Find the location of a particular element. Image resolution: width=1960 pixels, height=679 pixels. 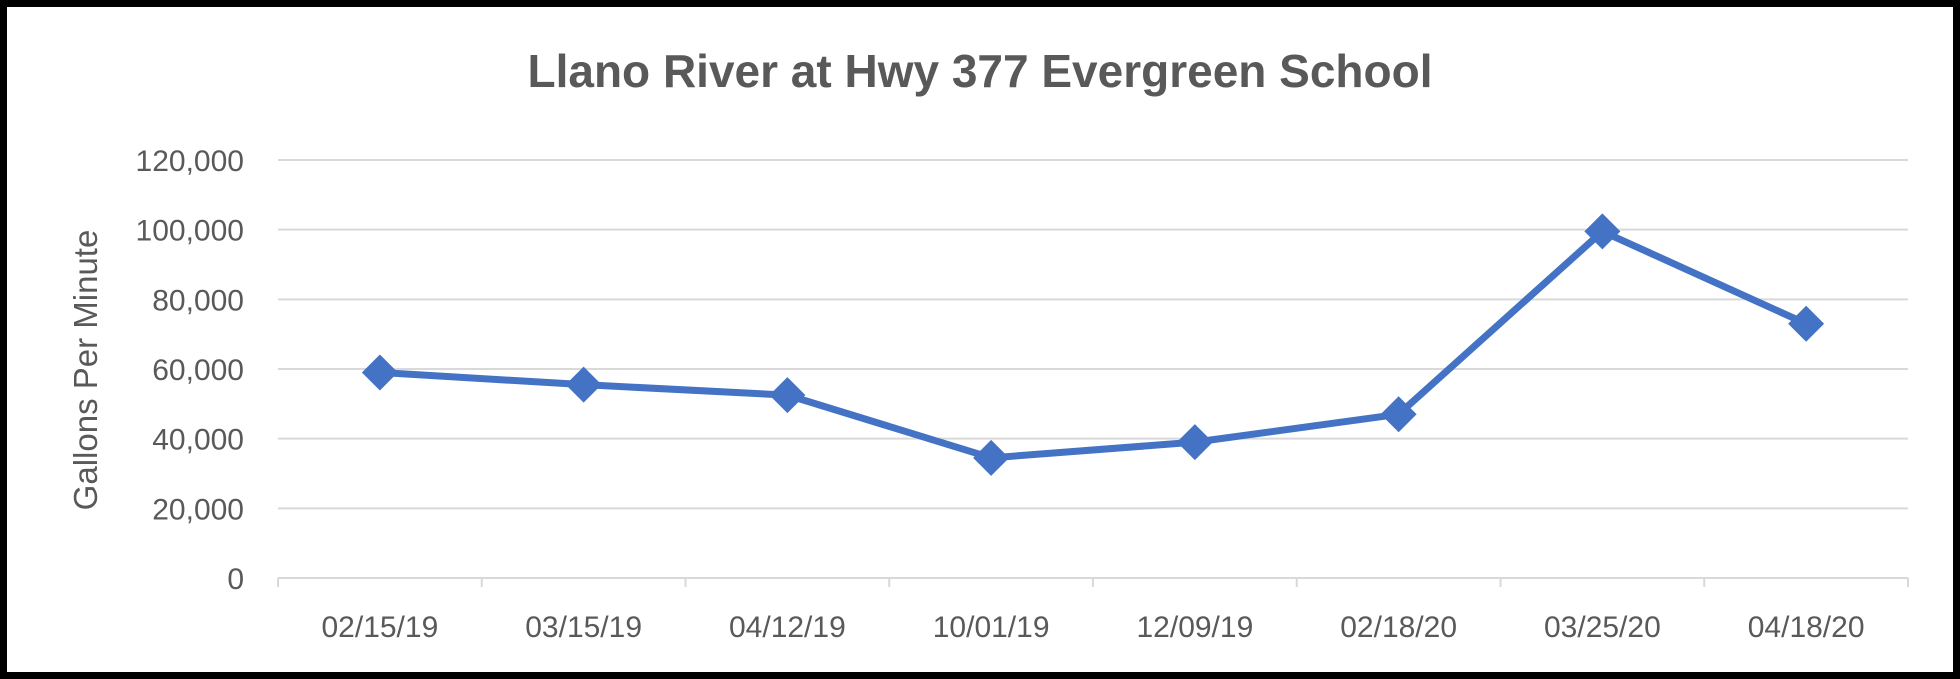

x-tick-label: 04/18/20 is located at coordinates (1806, 627).